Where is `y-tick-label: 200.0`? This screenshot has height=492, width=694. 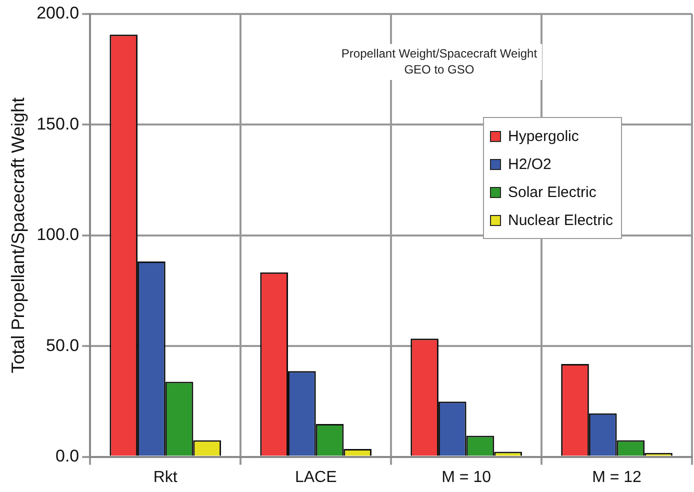
y-tick-label: 200.0 is located at coordinates (58, 13).